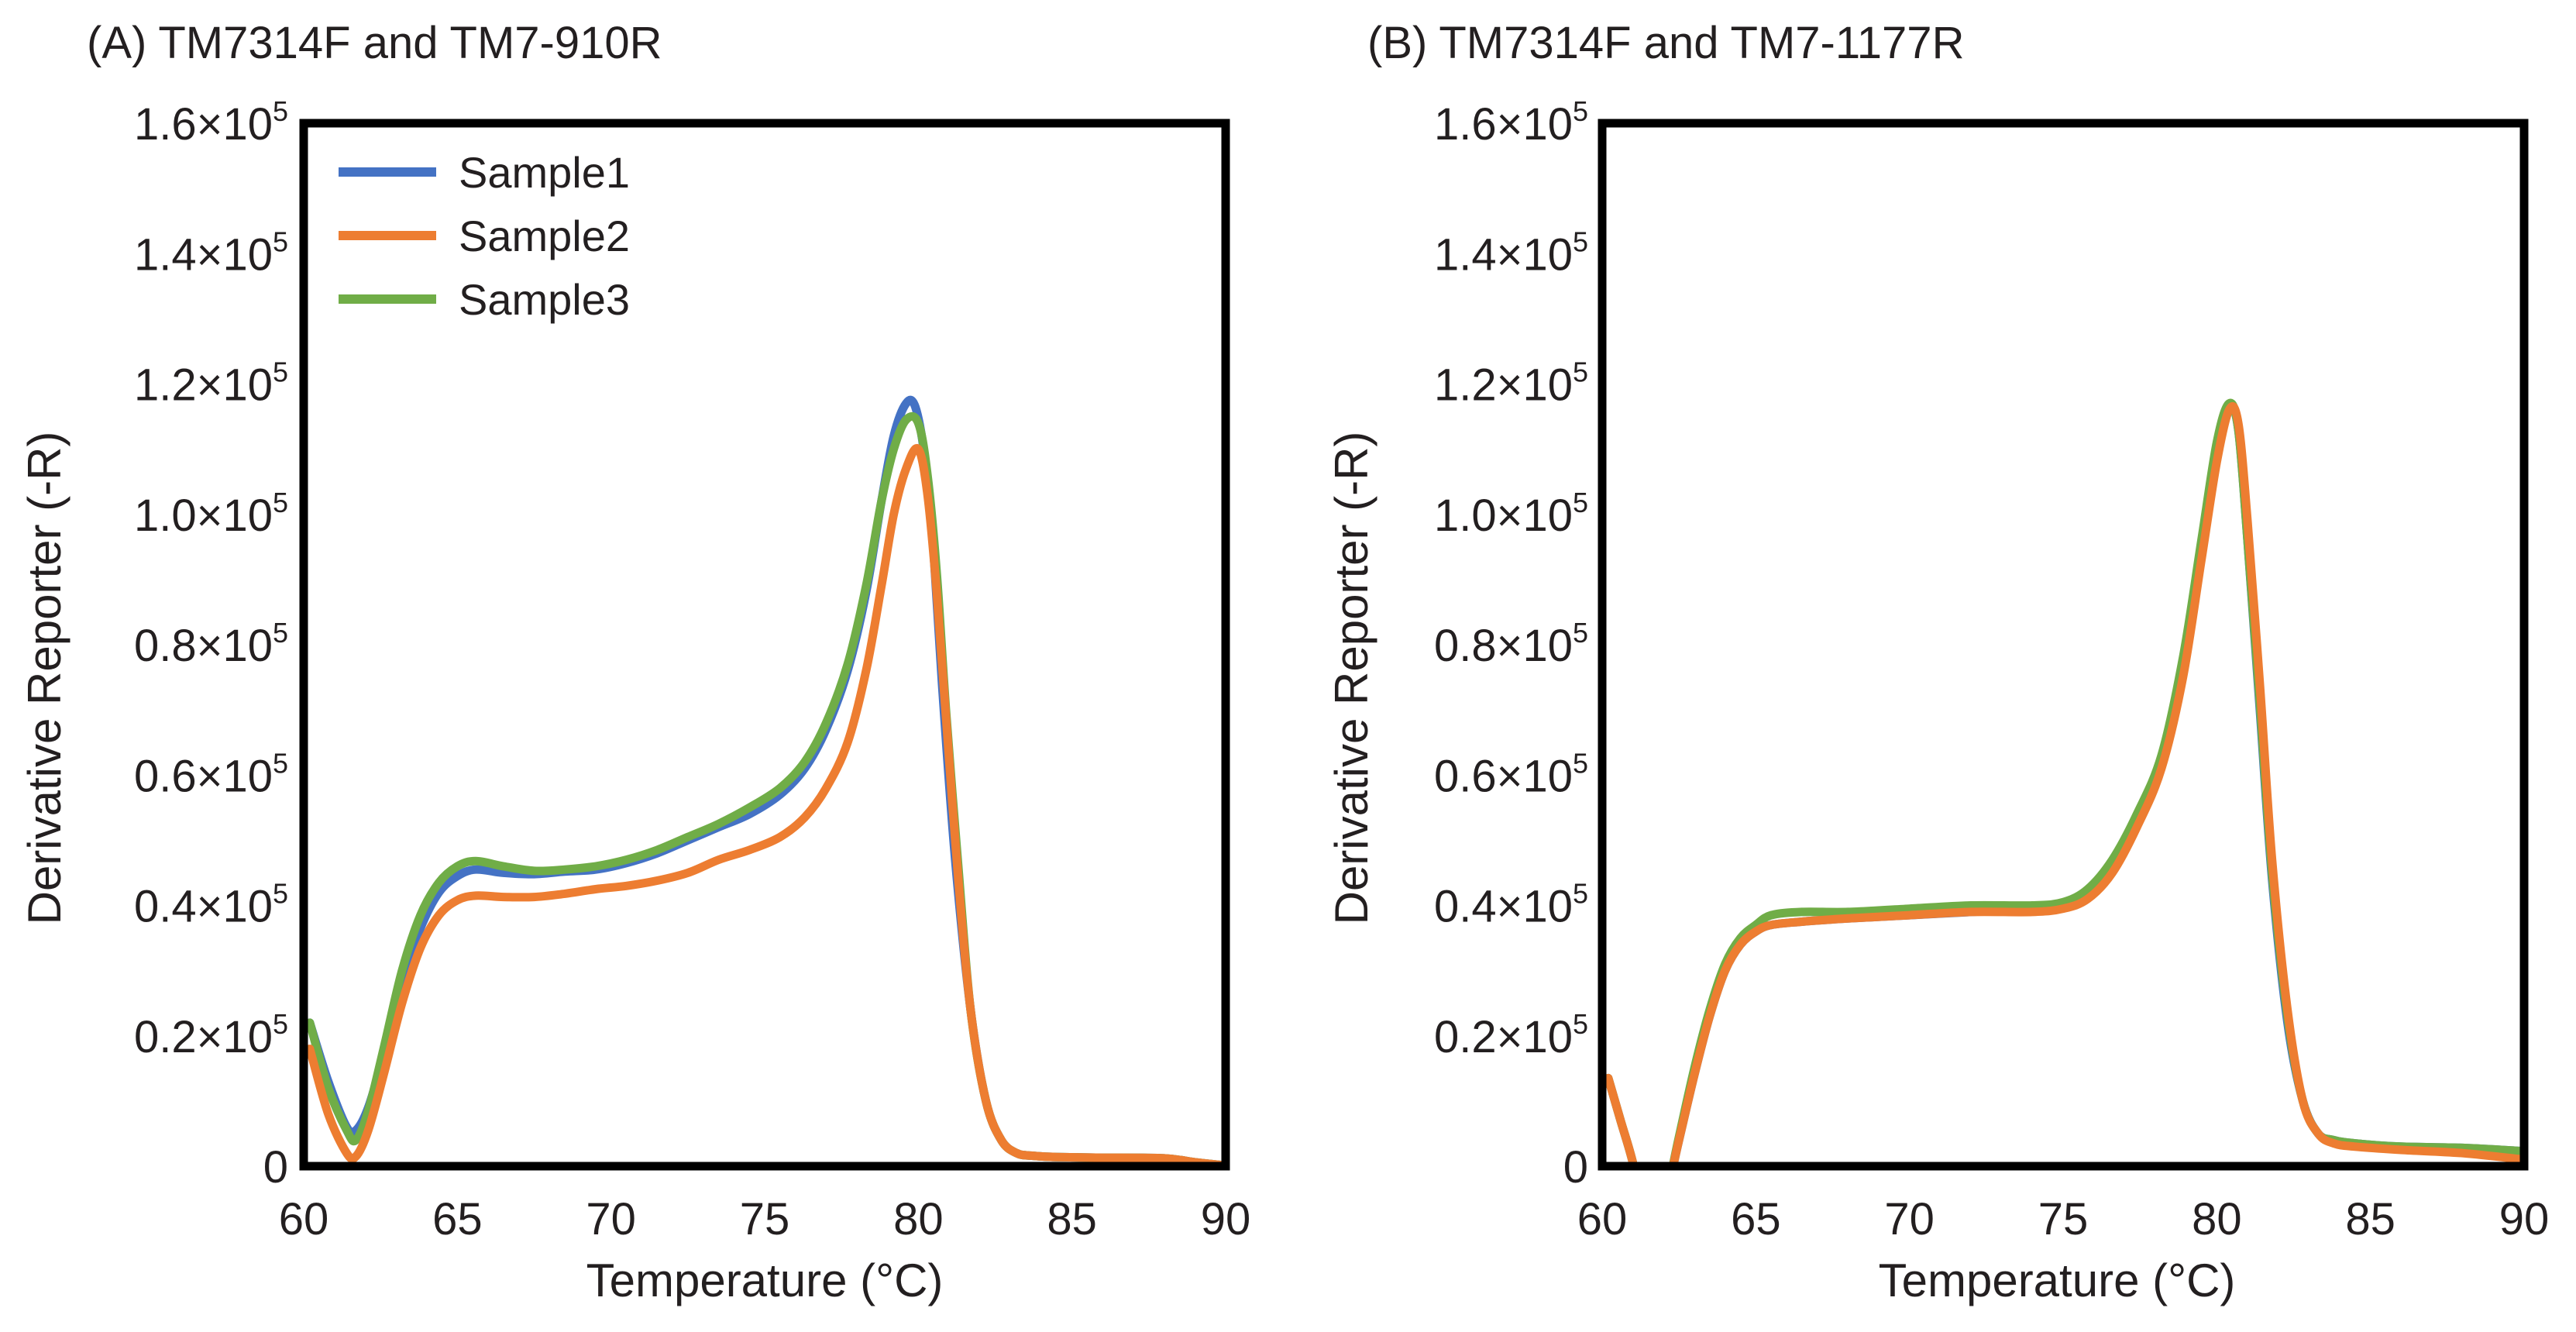 This screenshot has width=2576, height=1332. I want to click on panel-a-y-tick-label: 0.2×10⁵, so click(211, 1035).